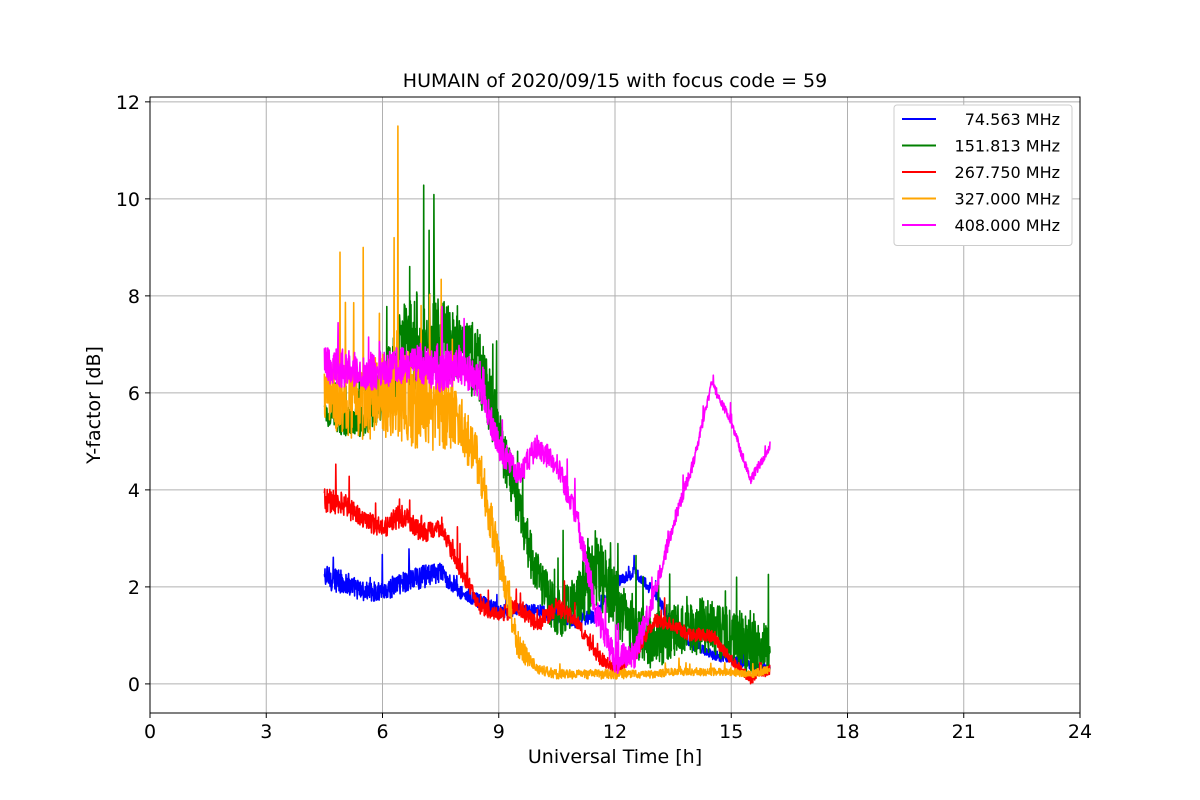  What do you see at coordinates (94, 405) in the screenshot?
I see `y-axis-label: Y-factor [dB]` at bounding box center [94, 405].